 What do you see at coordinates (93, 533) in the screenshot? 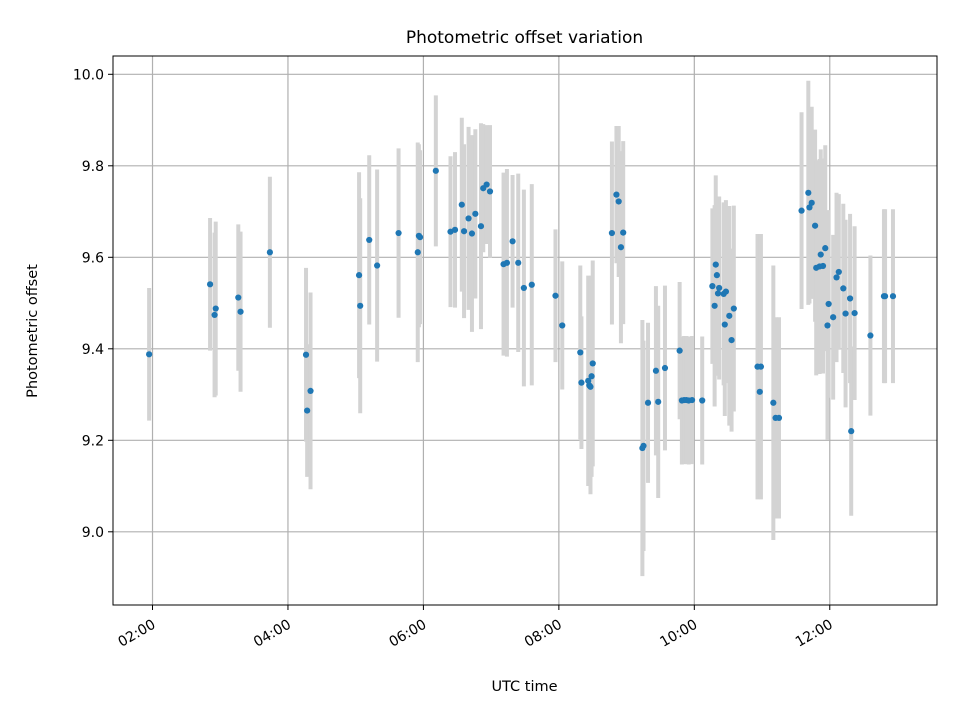
I see `y-tick-label: 9.0` at bounding box center [93, 533].